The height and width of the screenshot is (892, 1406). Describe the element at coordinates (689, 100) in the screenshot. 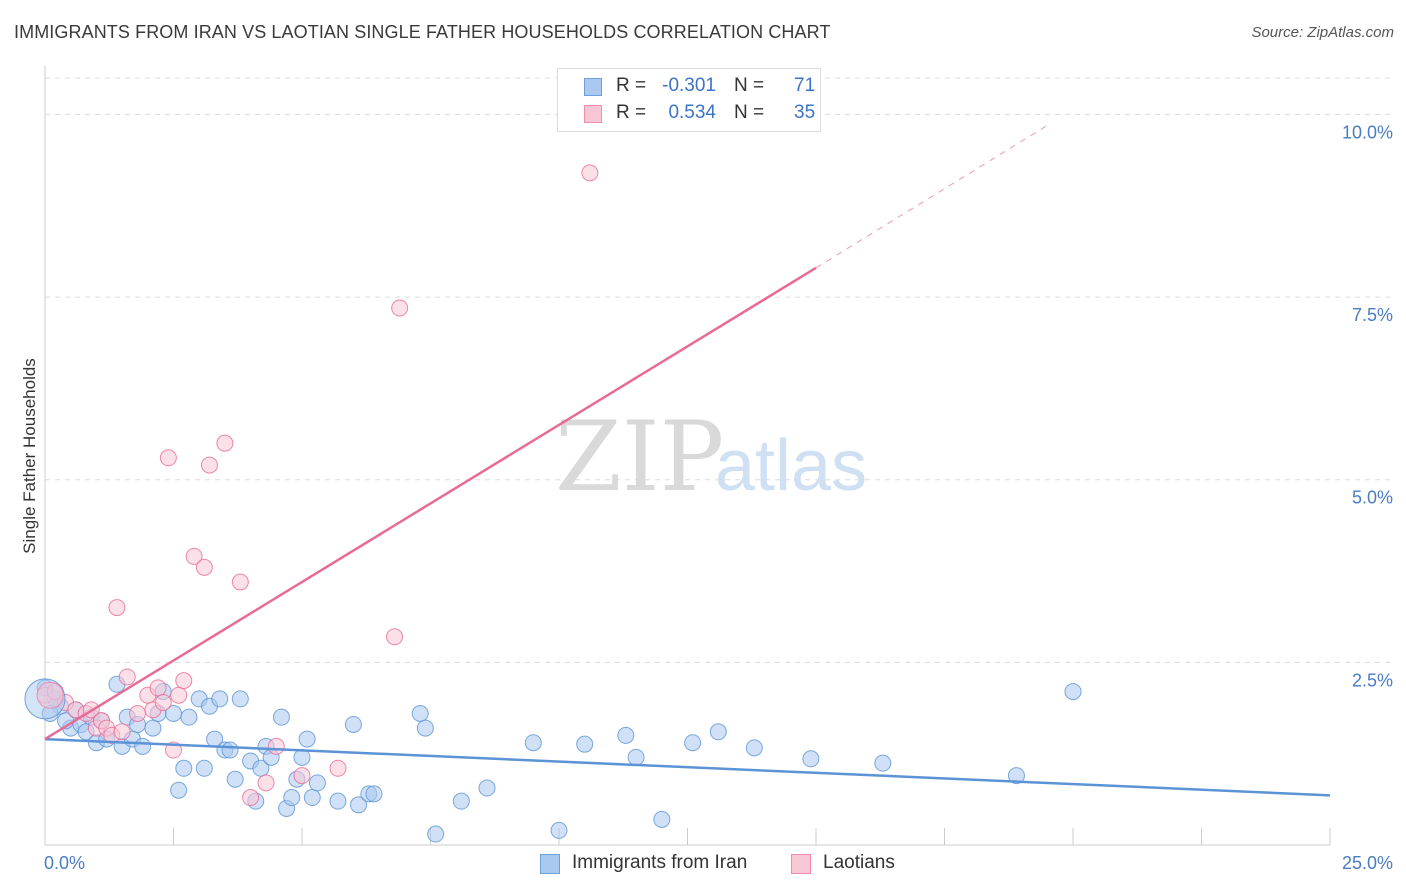

I see `correlation-legend: R = -0.301 N = 71 R = 0.534 N = 35` at that location.